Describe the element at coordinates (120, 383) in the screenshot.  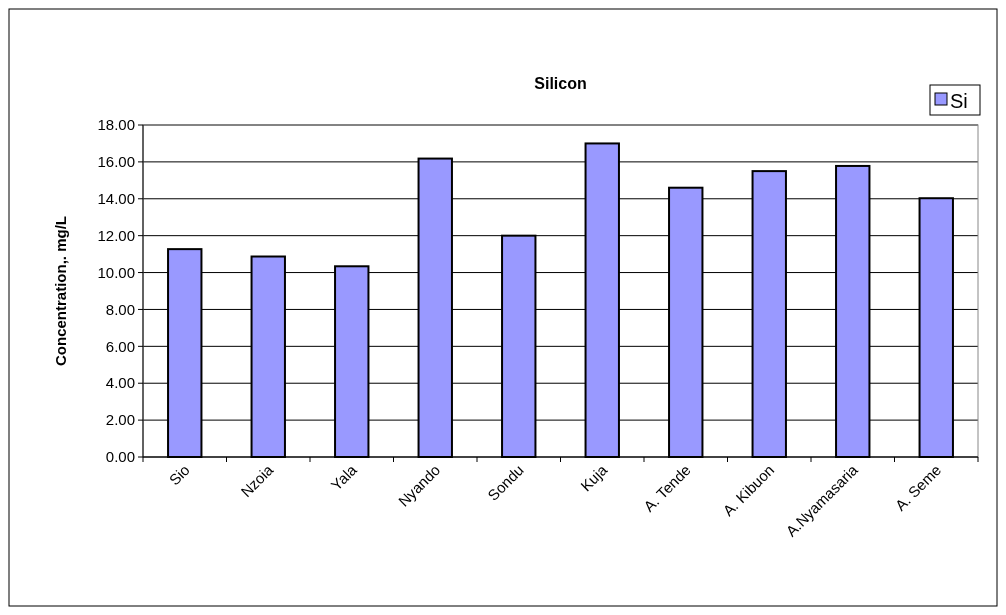
I see `y-tick-label: 4.00` at that location.